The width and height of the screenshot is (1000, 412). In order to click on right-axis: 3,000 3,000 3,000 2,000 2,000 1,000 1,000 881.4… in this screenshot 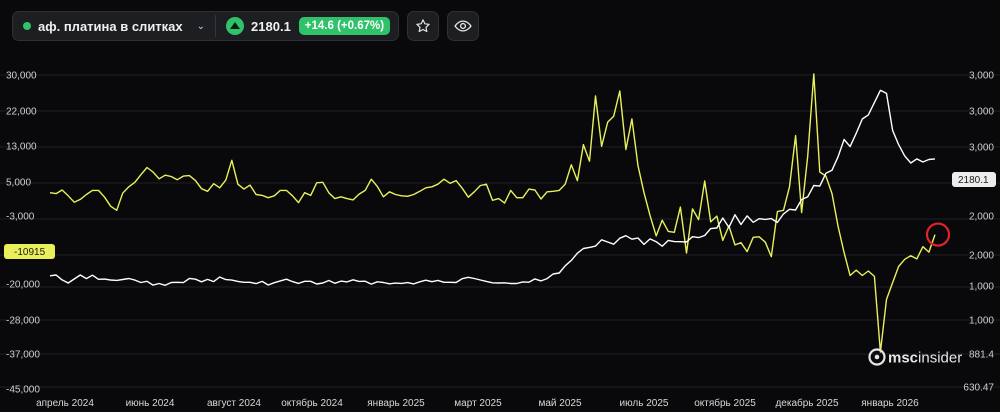, I will do `click(978, 232)`.